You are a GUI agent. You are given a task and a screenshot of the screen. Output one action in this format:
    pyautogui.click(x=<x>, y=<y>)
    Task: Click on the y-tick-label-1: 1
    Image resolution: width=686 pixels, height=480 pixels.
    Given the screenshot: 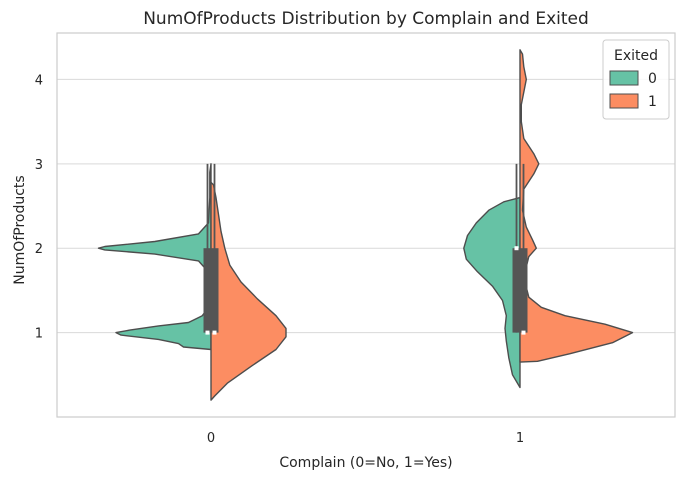 What is the action you would take?
    pyautogui.click(x=39, y=334)
    